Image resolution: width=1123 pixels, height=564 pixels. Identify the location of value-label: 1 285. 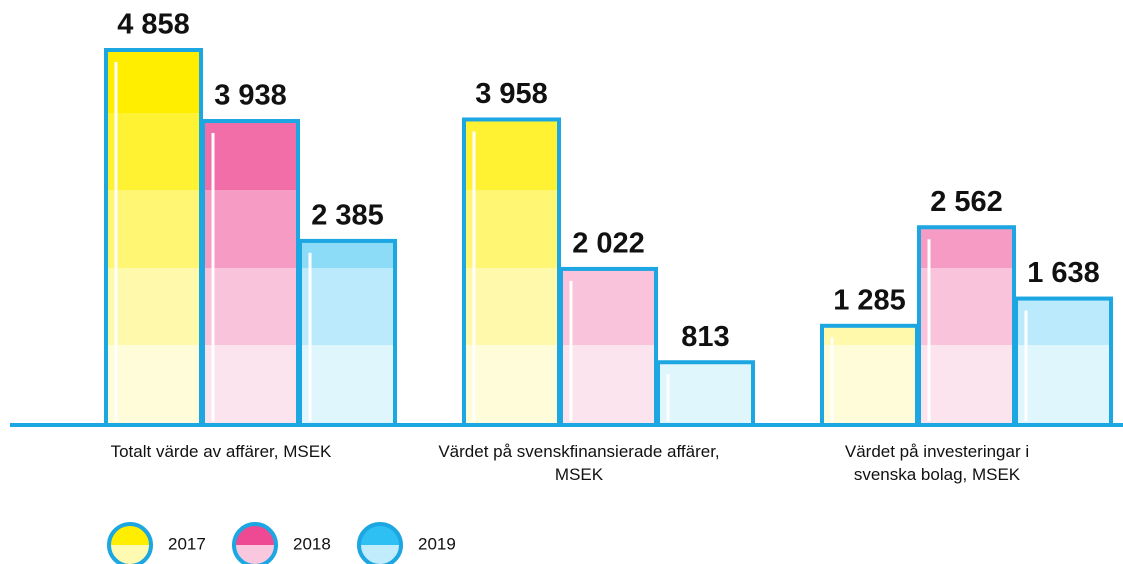
(869, 300).